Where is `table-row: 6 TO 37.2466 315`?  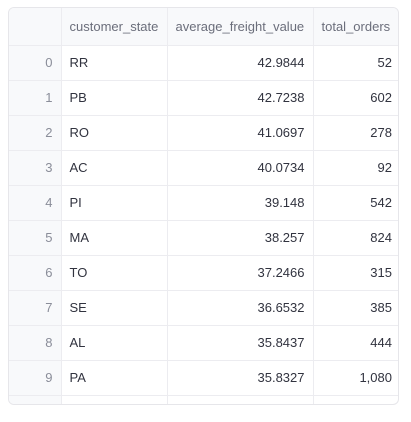
table-row: 6 TO 37.2466 315 is located at coordinates (203, 273).